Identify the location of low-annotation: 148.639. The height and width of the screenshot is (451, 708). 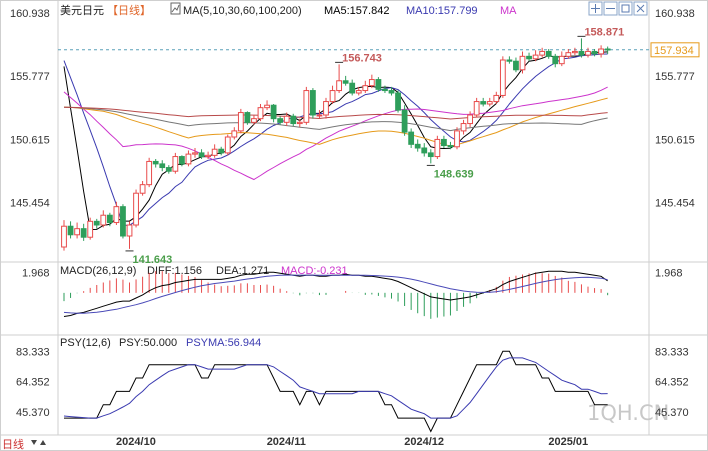
(454, 174).